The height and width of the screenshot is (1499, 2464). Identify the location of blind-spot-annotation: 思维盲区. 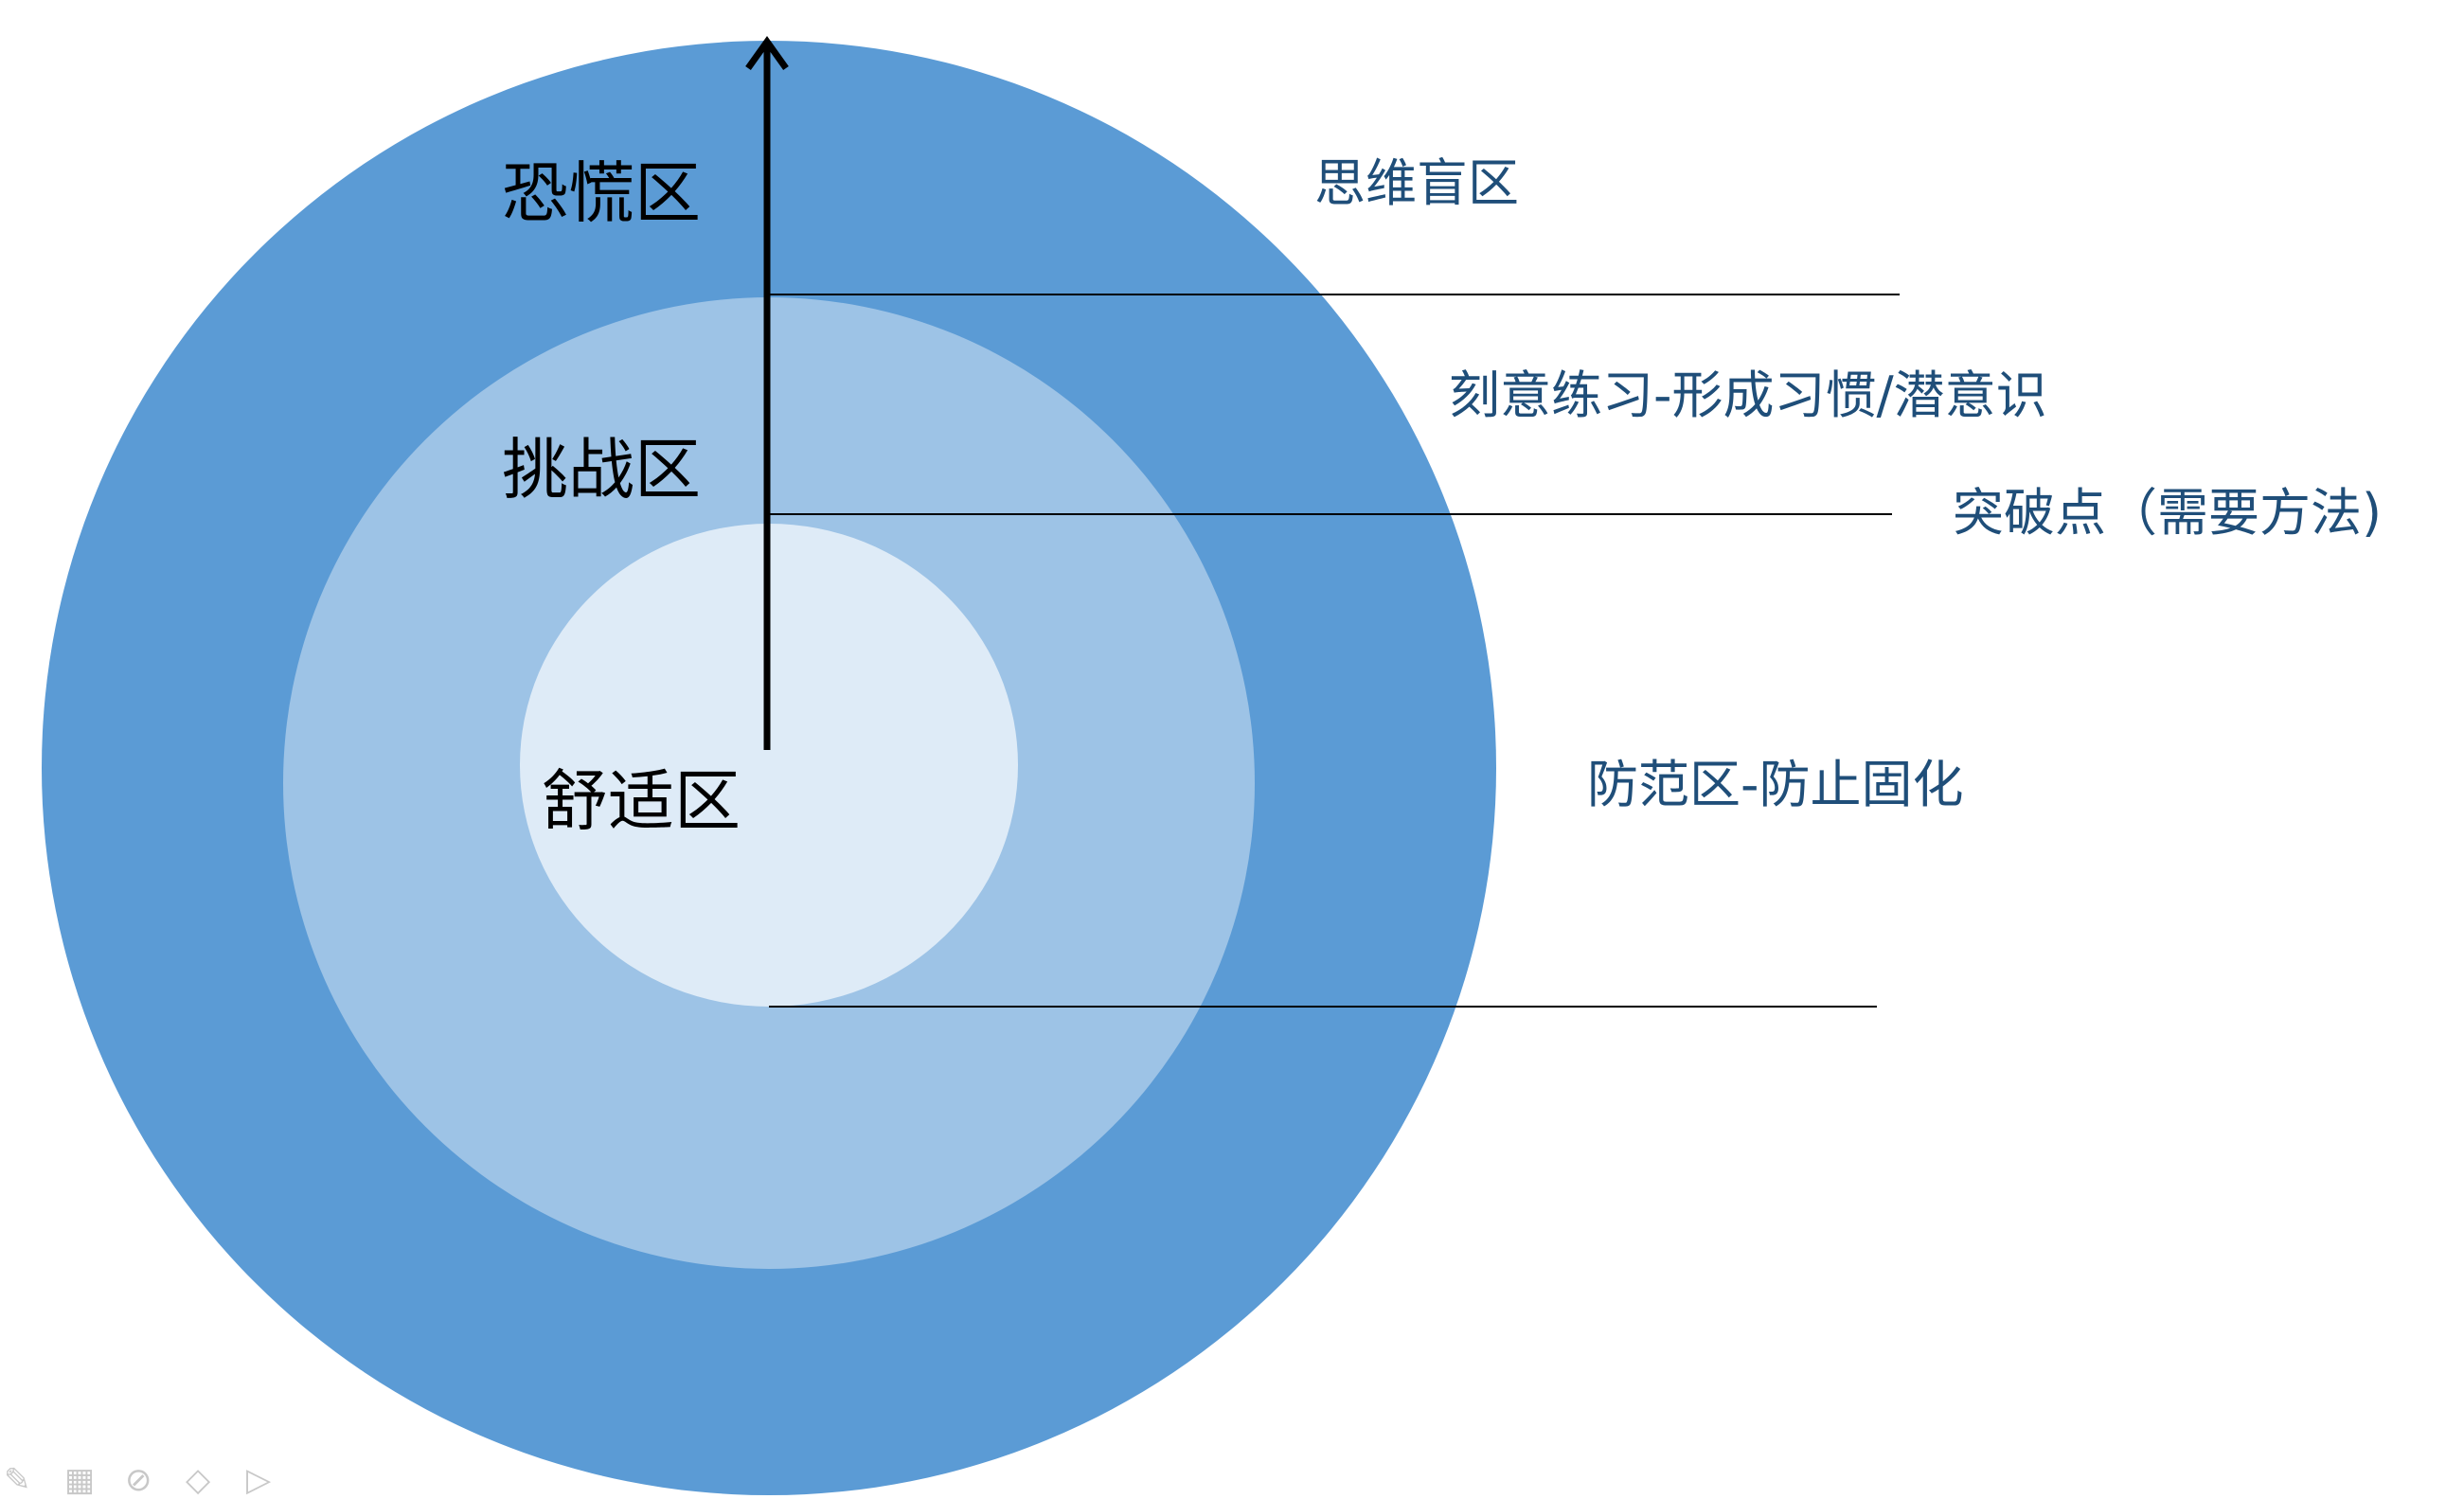
(1416, 183).